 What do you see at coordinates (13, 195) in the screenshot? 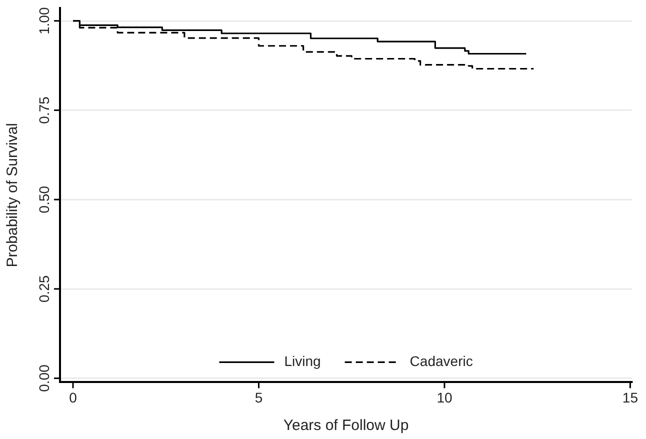
I see `y-axis-title: Probability of Survival` at bounding box center [13, 195].